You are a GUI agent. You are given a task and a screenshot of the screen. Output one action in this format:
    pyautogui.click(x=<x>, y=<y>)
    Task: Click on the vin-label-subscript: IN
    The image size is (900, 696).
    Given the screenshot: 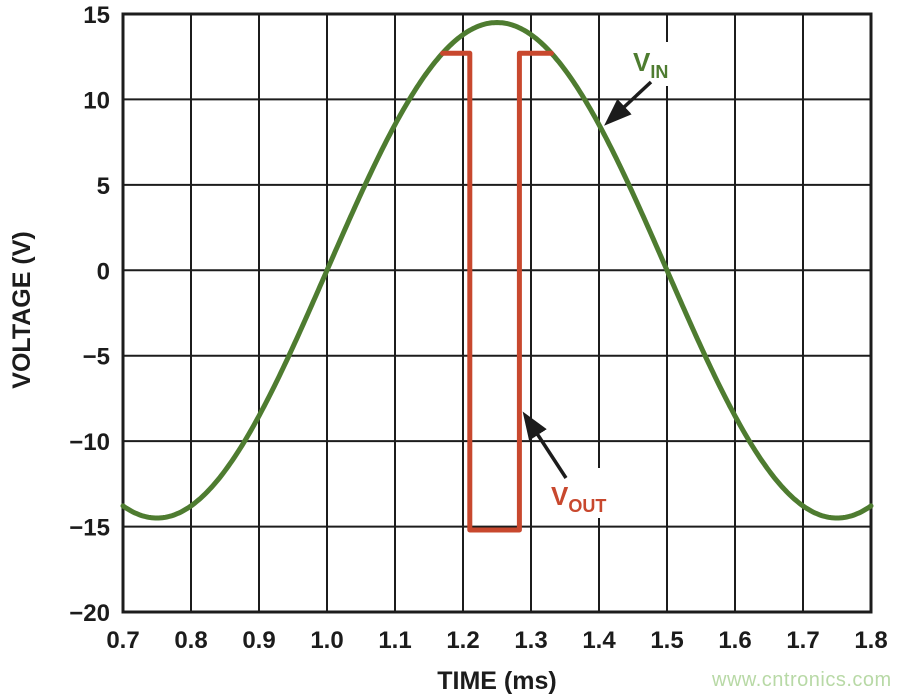 What is the action you would take?
    pyautogui.click(x=659, y=72)
    